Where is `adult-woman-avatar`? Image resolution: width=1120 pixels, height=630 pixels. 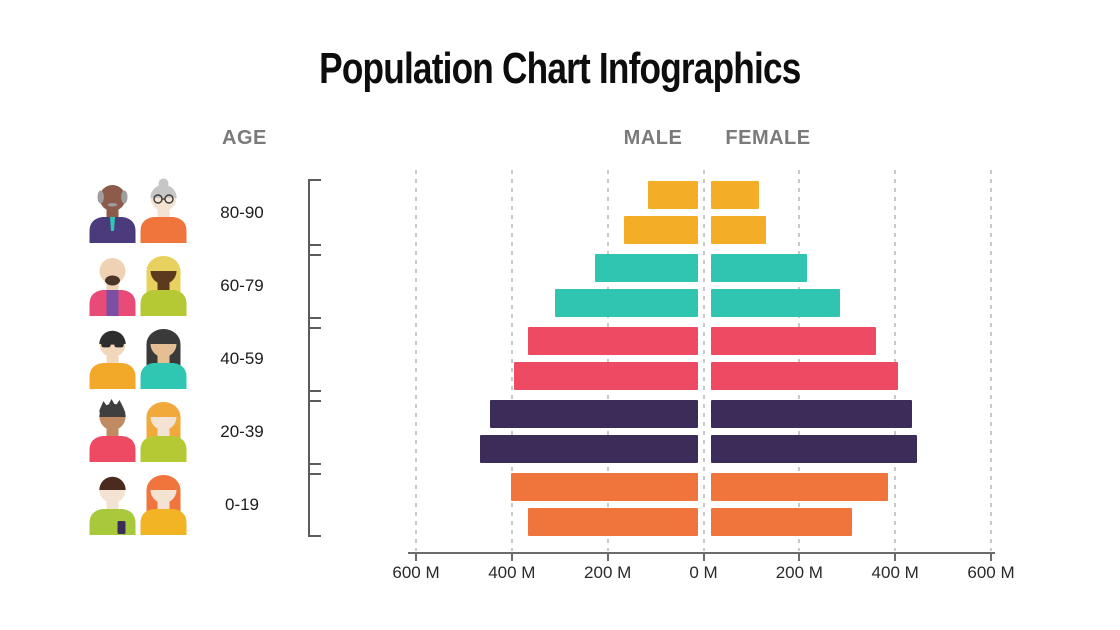
adult-woman-avatar is located at coordinates (163, 356).